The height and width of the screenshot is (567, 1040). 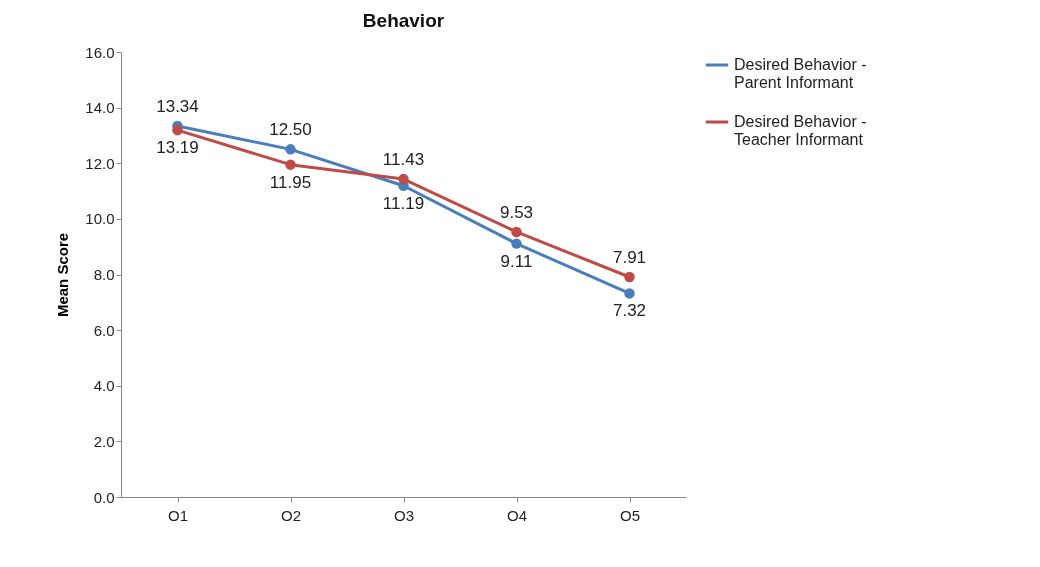 What do you see at coordinates (629, 311) in the screenshot?
I see `data-label: 7.32` at bounding box center [629, 311].